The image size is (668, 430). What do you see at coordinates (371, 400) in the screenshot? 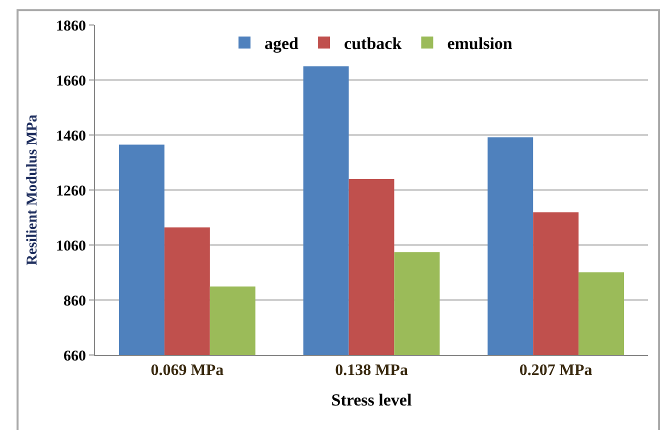
I see `x-axis-title: Stress level` at bounding box center [371, 400].